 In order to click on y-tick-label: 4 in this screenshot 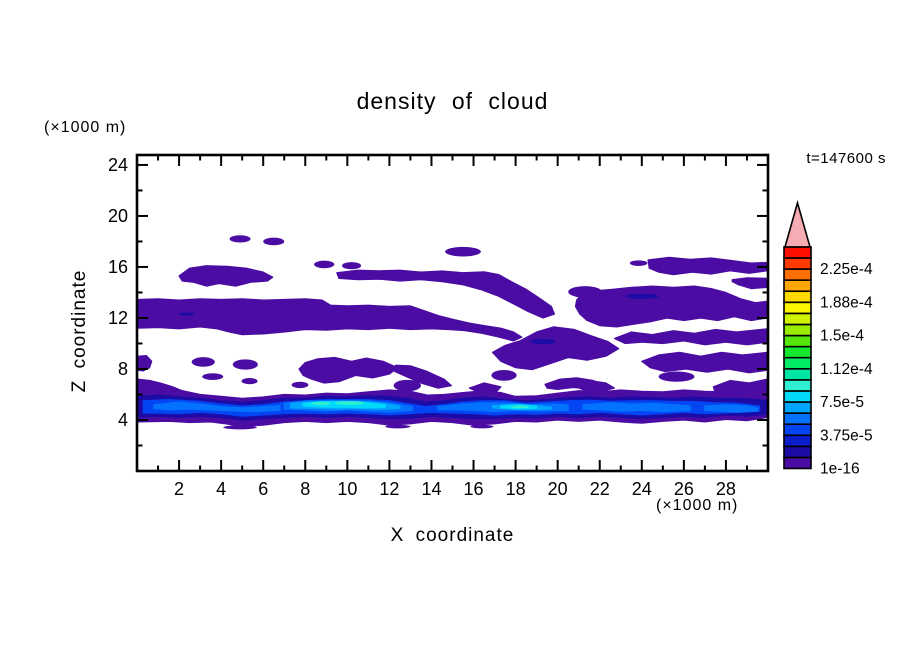, I will do `click(123, 420)`.